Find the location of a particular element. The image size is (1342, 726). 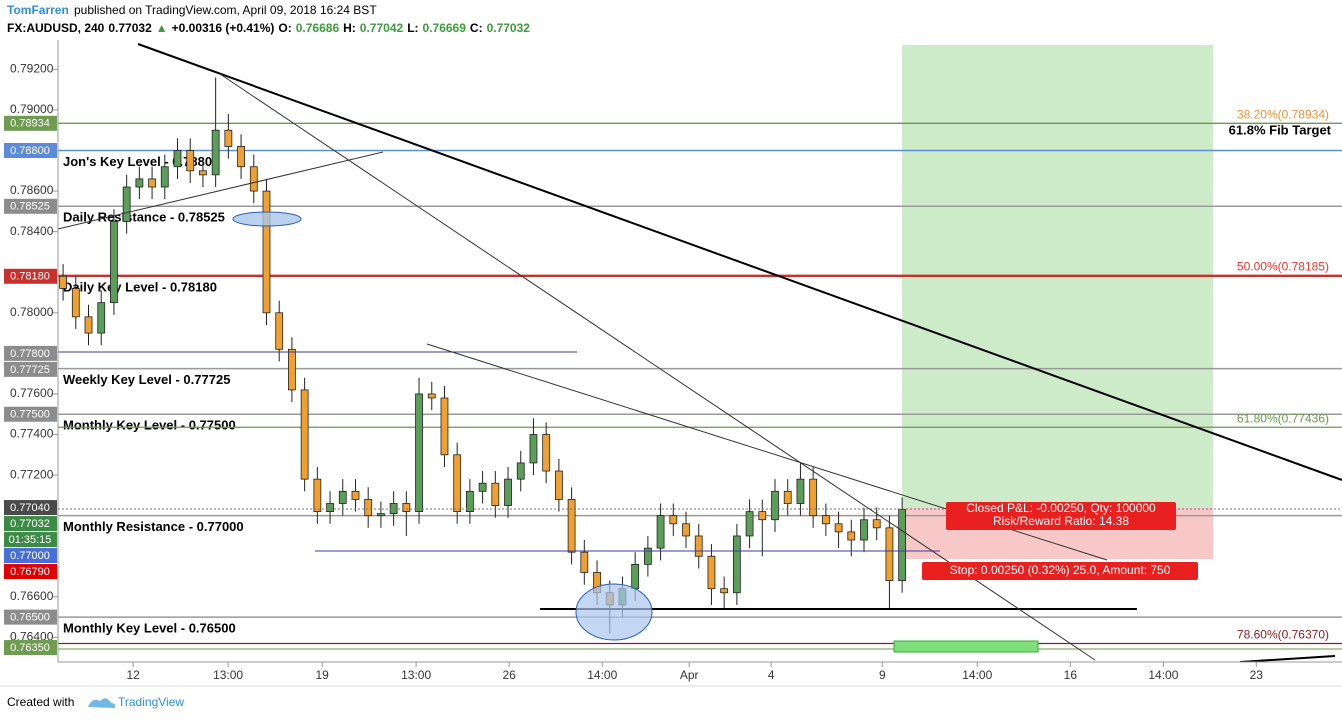

y-tick-label: 0.77200 is located at coordinates (32, 474).